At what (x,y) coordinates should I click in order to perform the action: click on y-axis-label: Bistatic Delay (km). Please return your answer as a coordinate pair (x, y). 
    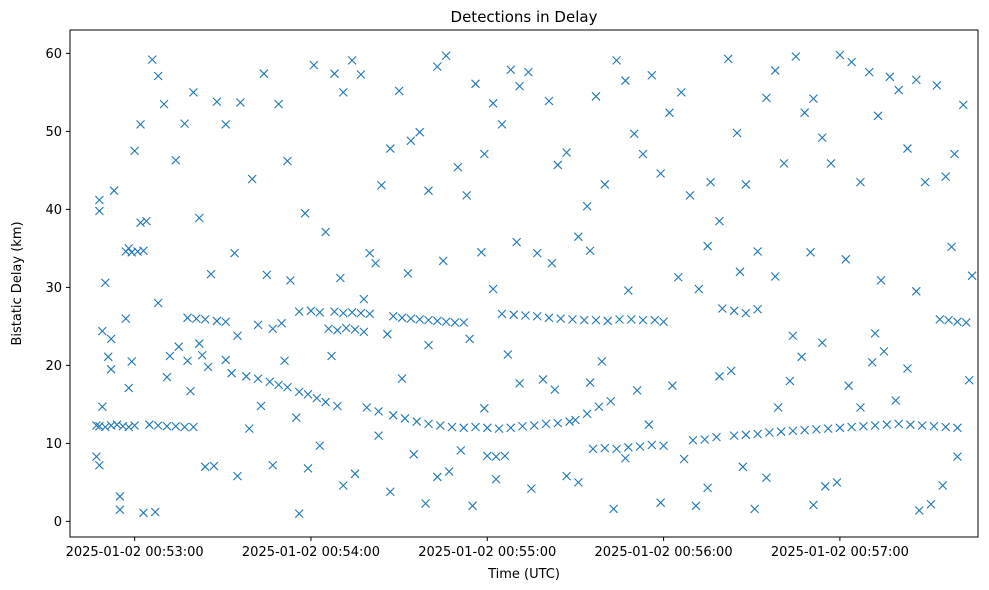
    Looking at the image, I should click on (17, 283).